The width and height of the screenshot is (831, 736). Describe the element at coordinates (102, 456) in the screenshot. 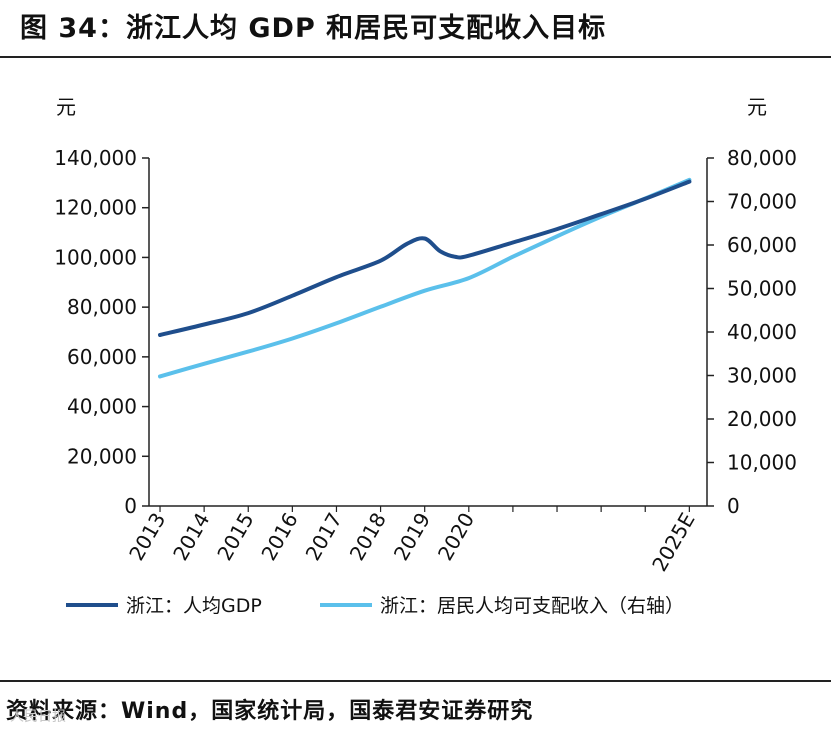

I see `left-tick-label: 20,000` at that location.